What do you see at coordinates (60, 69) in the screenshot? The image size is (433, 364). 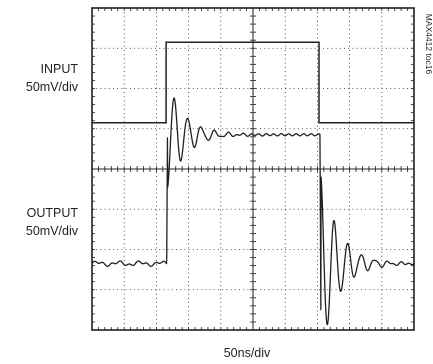 I see `input-channel-label: INPUT` at bounding box center [60, 69].